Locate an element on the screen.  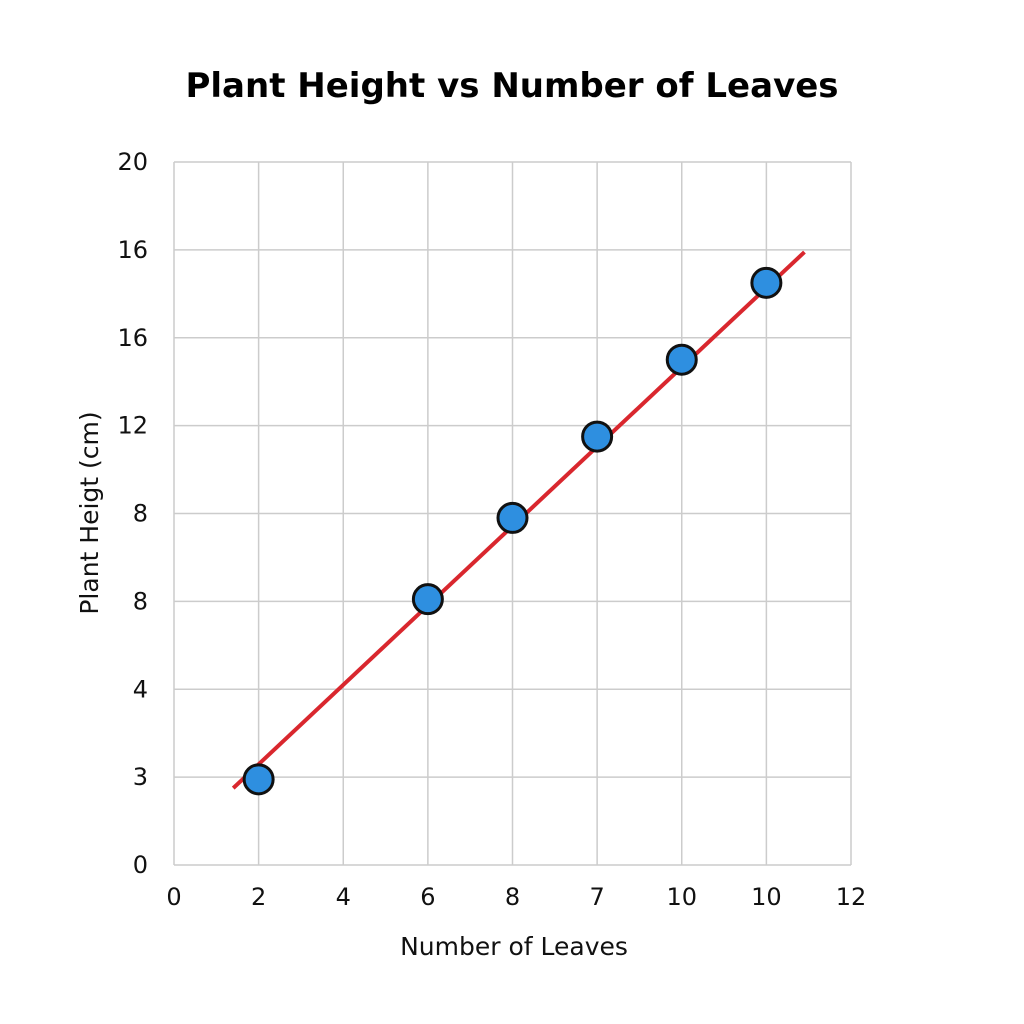
x-tick-label: 7 is located at coordinates (596, 897).